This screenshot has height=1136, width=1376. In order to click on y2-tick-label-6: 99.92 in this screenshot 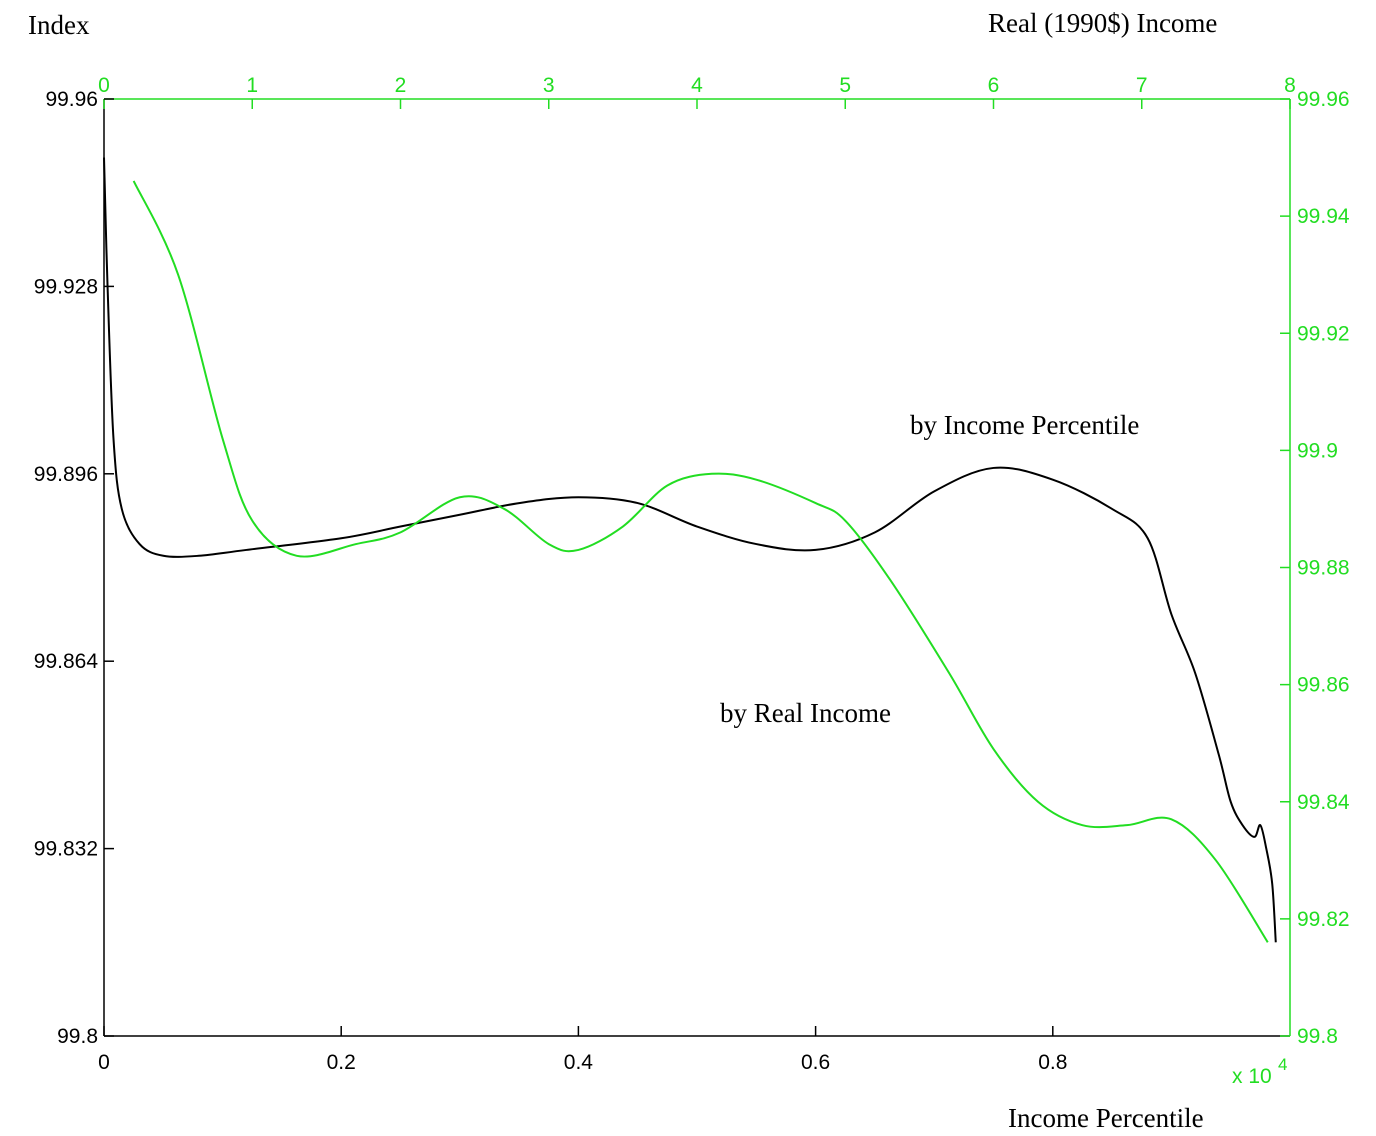, I will do `click(1323, 333)`.